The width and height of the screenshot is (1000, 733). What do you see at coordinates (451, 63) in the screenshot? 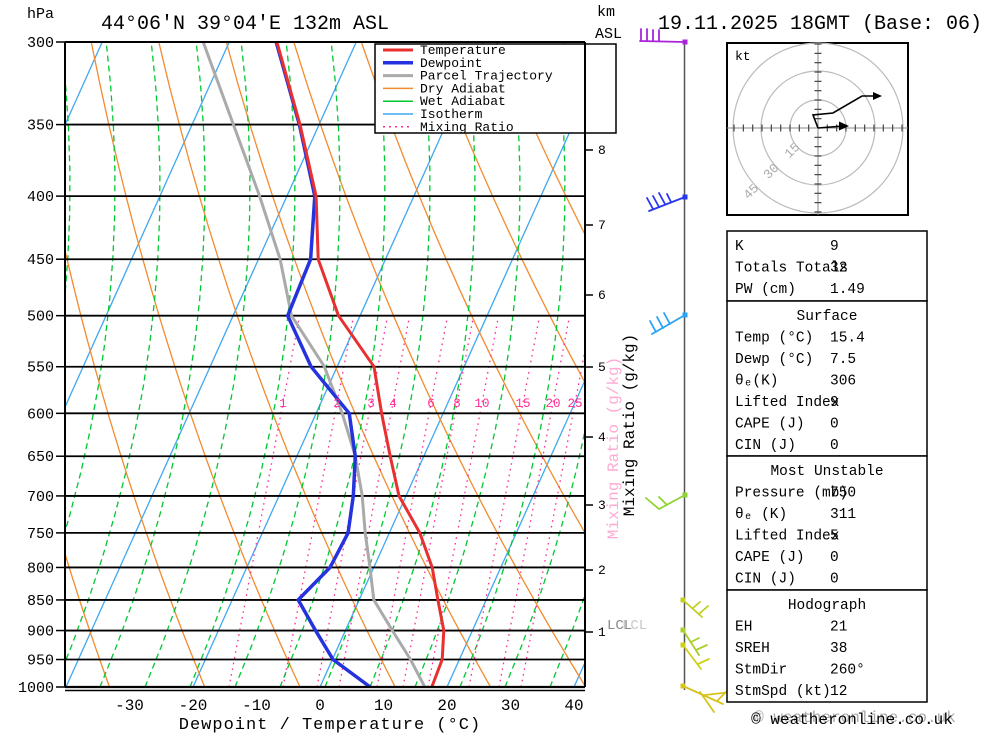
I see `legend-label: Dewpoint` at bounding box center [451, 63].